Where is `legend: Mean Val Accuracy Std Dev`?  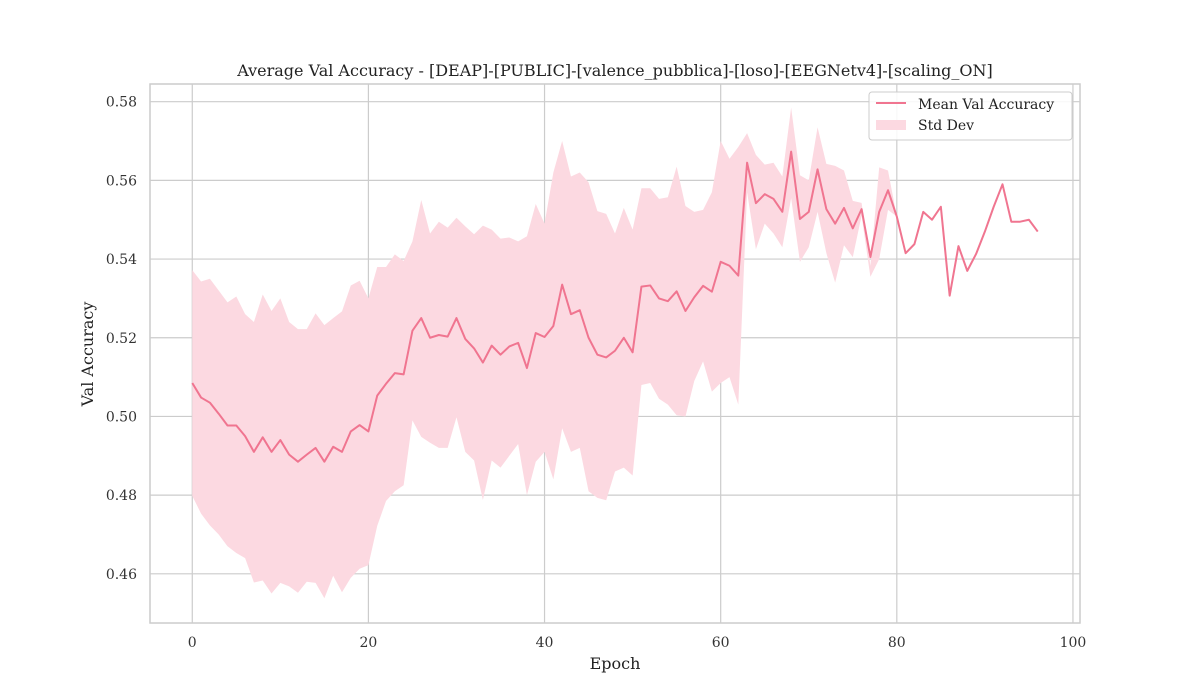 legend: Mean Val Accuracy Std Dev is located at coordinates (970, 116).